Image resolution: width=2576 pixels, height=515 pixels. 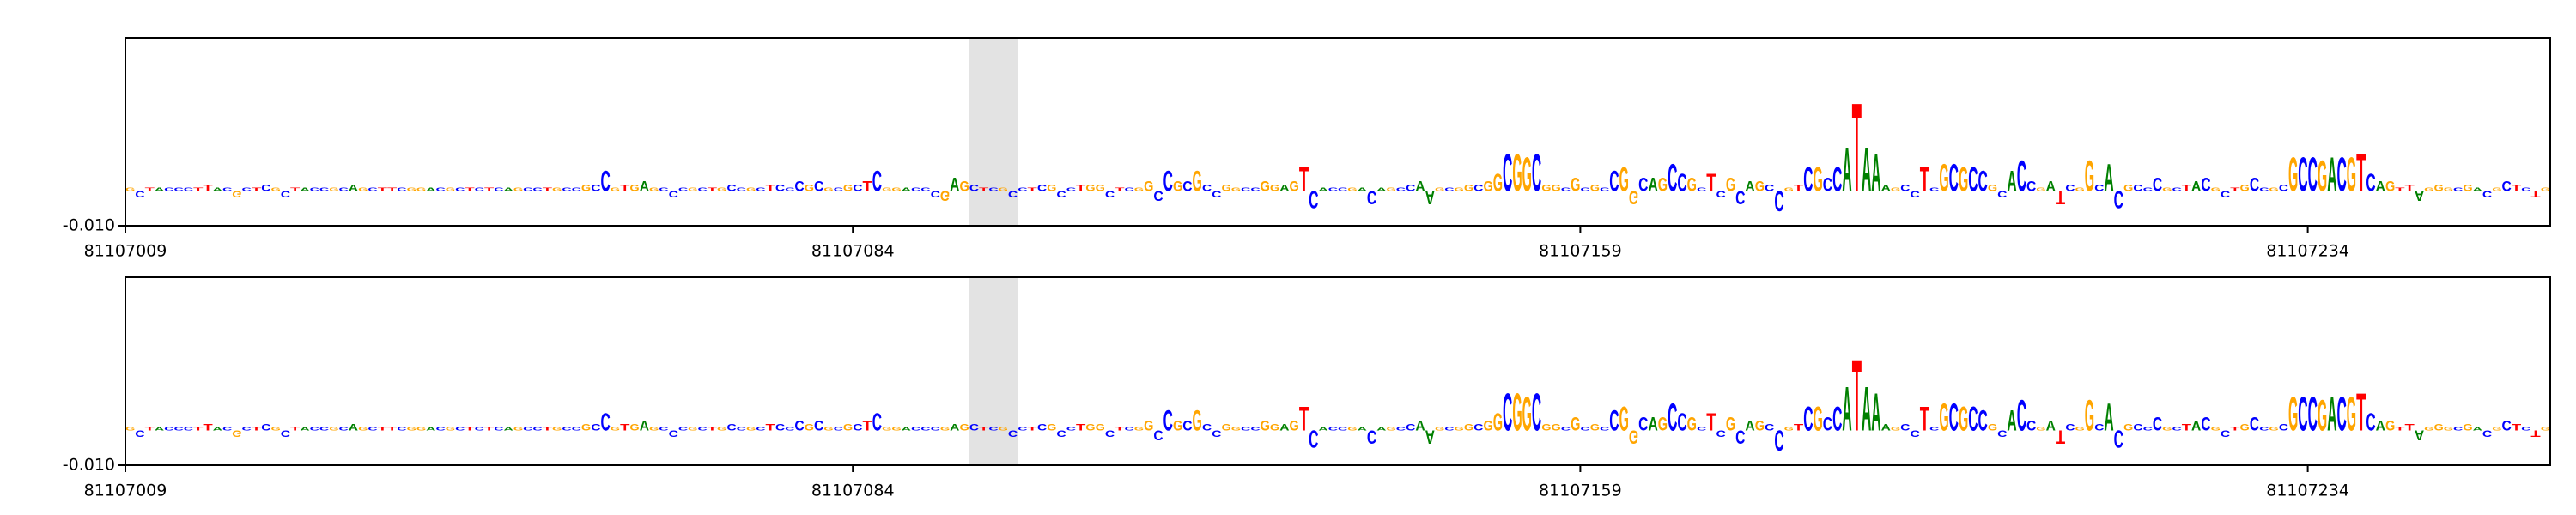 What do you see at coordinates (994, 132) in the screenshot?
I see `highlight-band` at bounding box center [994, 132].